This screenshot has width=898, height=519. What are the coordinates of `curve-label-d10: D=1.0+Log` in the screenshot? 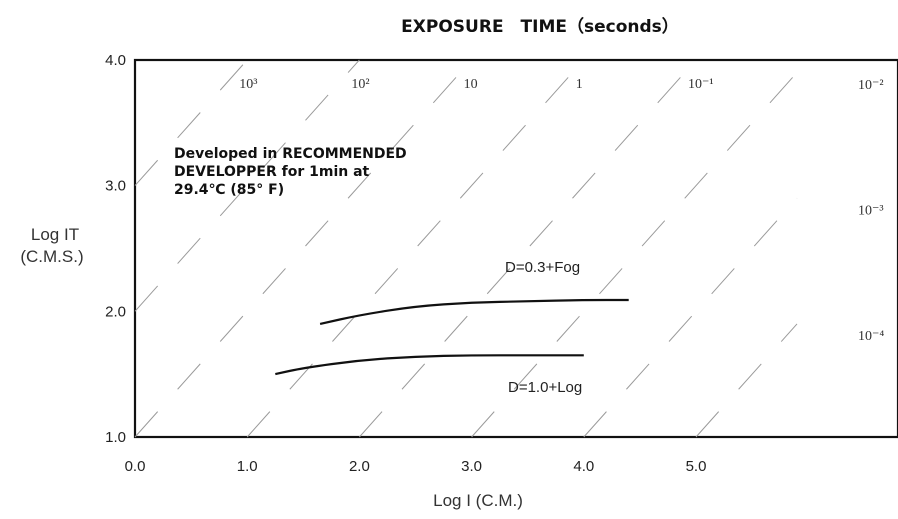 It's located at (545, 387).